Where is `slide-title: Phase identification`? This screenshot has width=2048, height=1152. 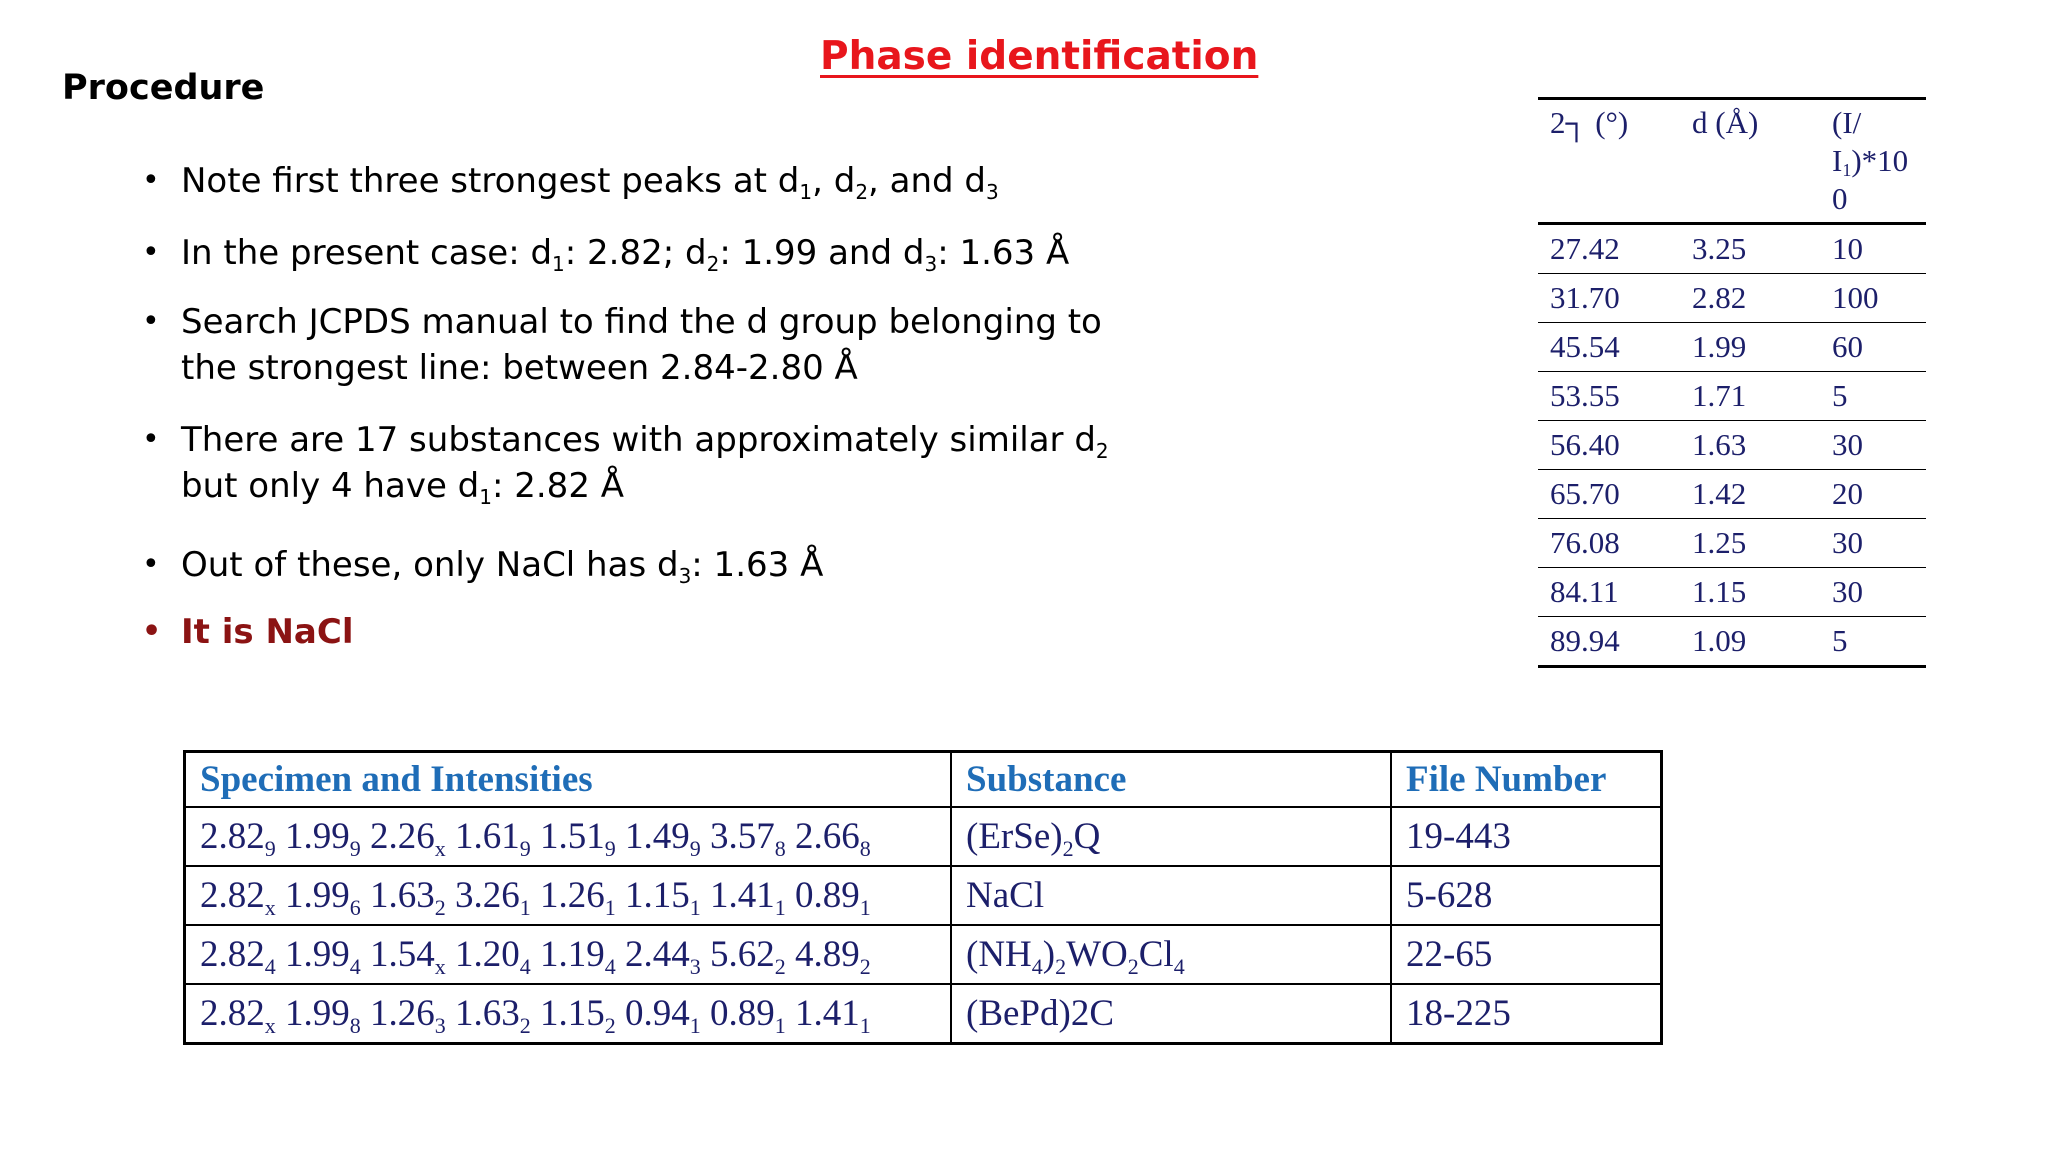 slide-title: Phase identification is located at coordinates (1039, 56).